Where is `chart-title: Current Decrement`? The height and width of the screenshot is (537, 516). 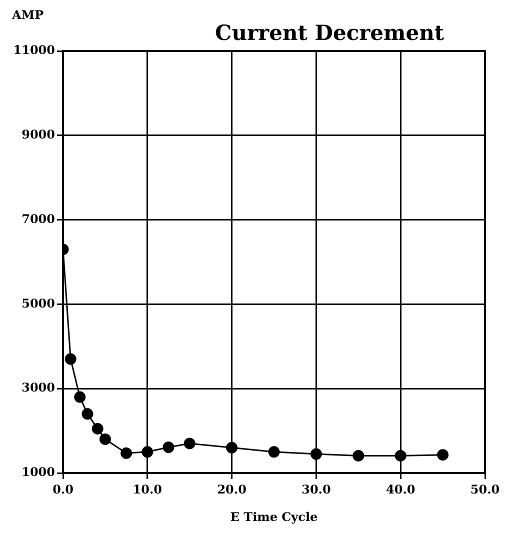
chart-title: Current Decrement is located at coordinates (329, 32).